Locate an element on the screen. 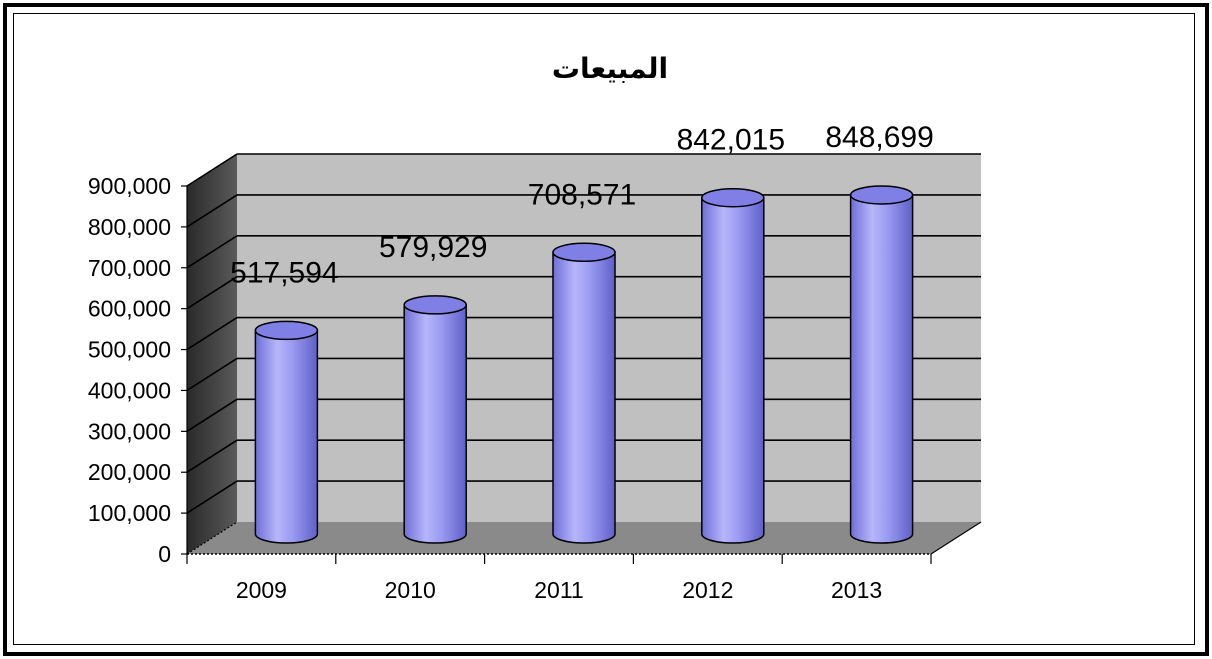 The height and width of the screenshot is (659, 1212). x-tick-label: 2011 is located at coordinates (558, 590).